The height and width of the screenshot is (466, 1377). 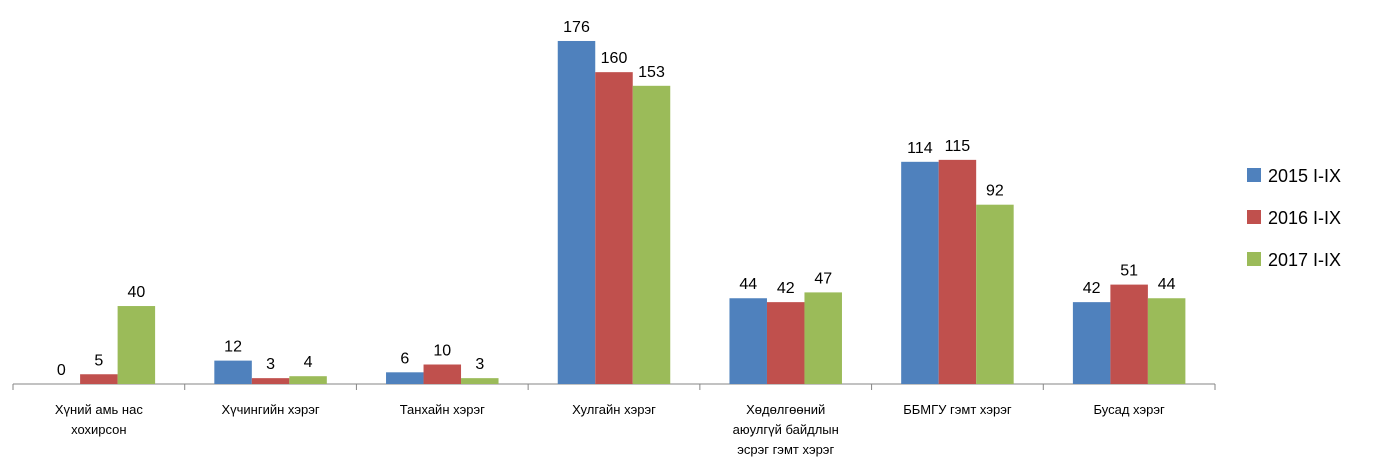 What do you see at coordinates (576, 27) in the screenshot?
I see `data-label: 176` at bounding box center [576, 27].